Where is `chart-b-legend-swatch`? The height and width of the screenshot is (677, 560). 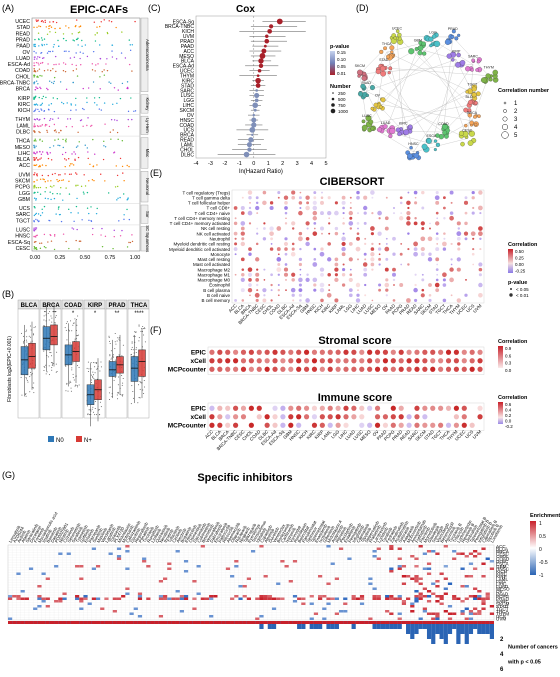
chart-b-legend-swatch is located at coordinates (79, 439).